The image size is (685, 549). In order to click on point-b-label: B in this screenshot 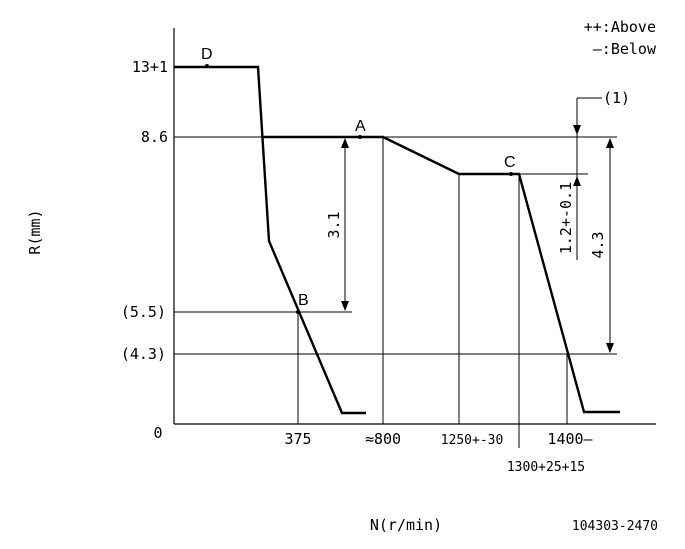, I will do `click(303, 300)`.